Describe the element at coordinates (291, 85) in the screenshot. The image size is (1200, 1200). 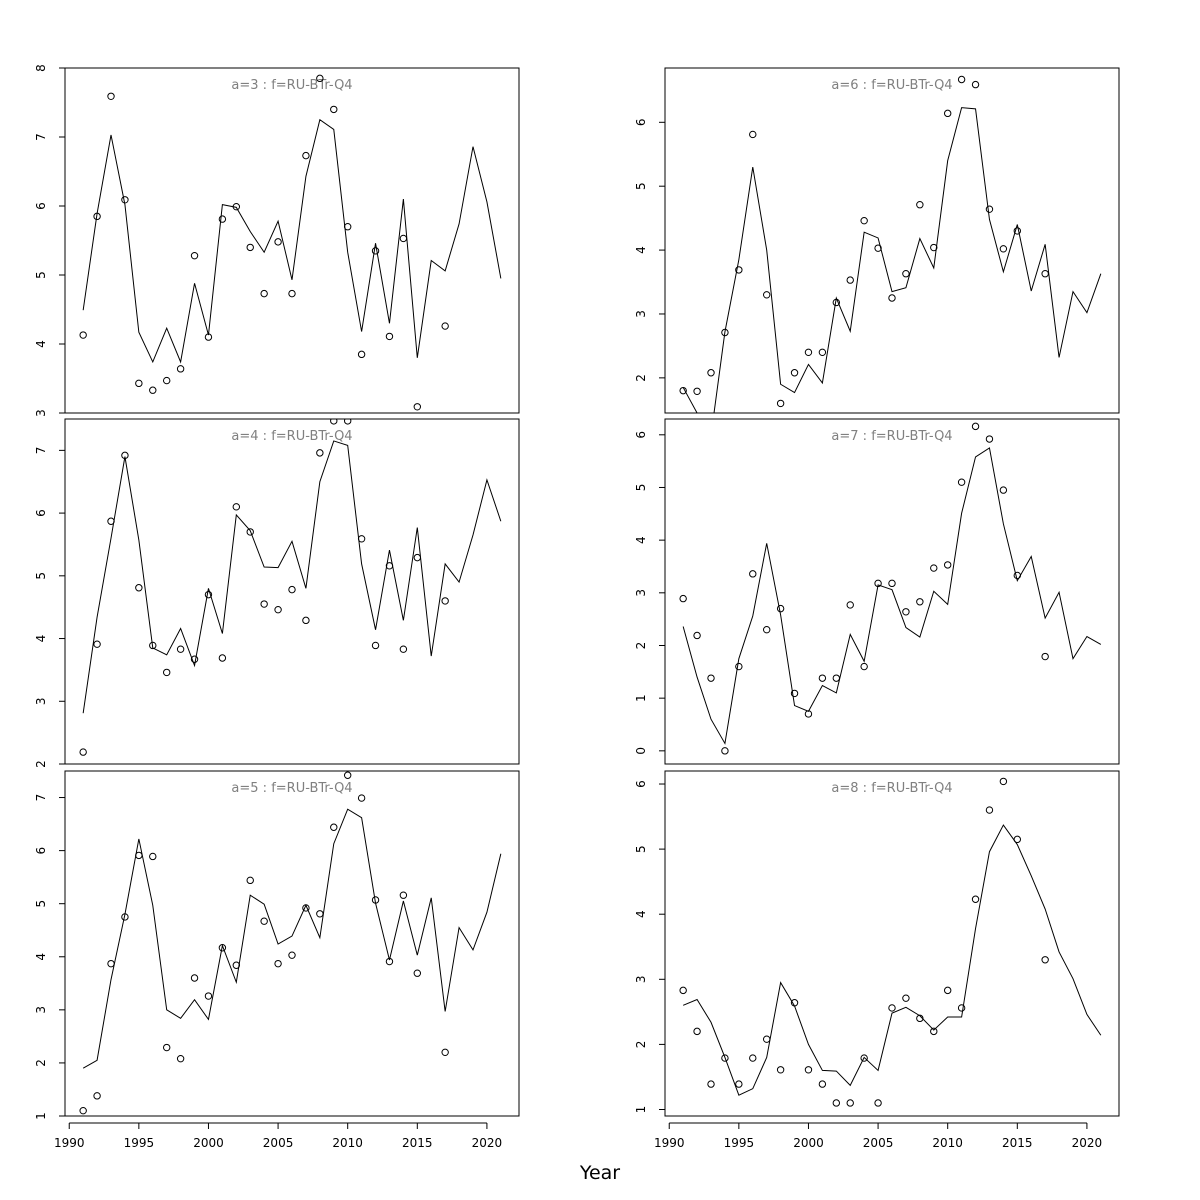
I see `panel-title: a=3 : f=RU-BTr-Q4` at that location.